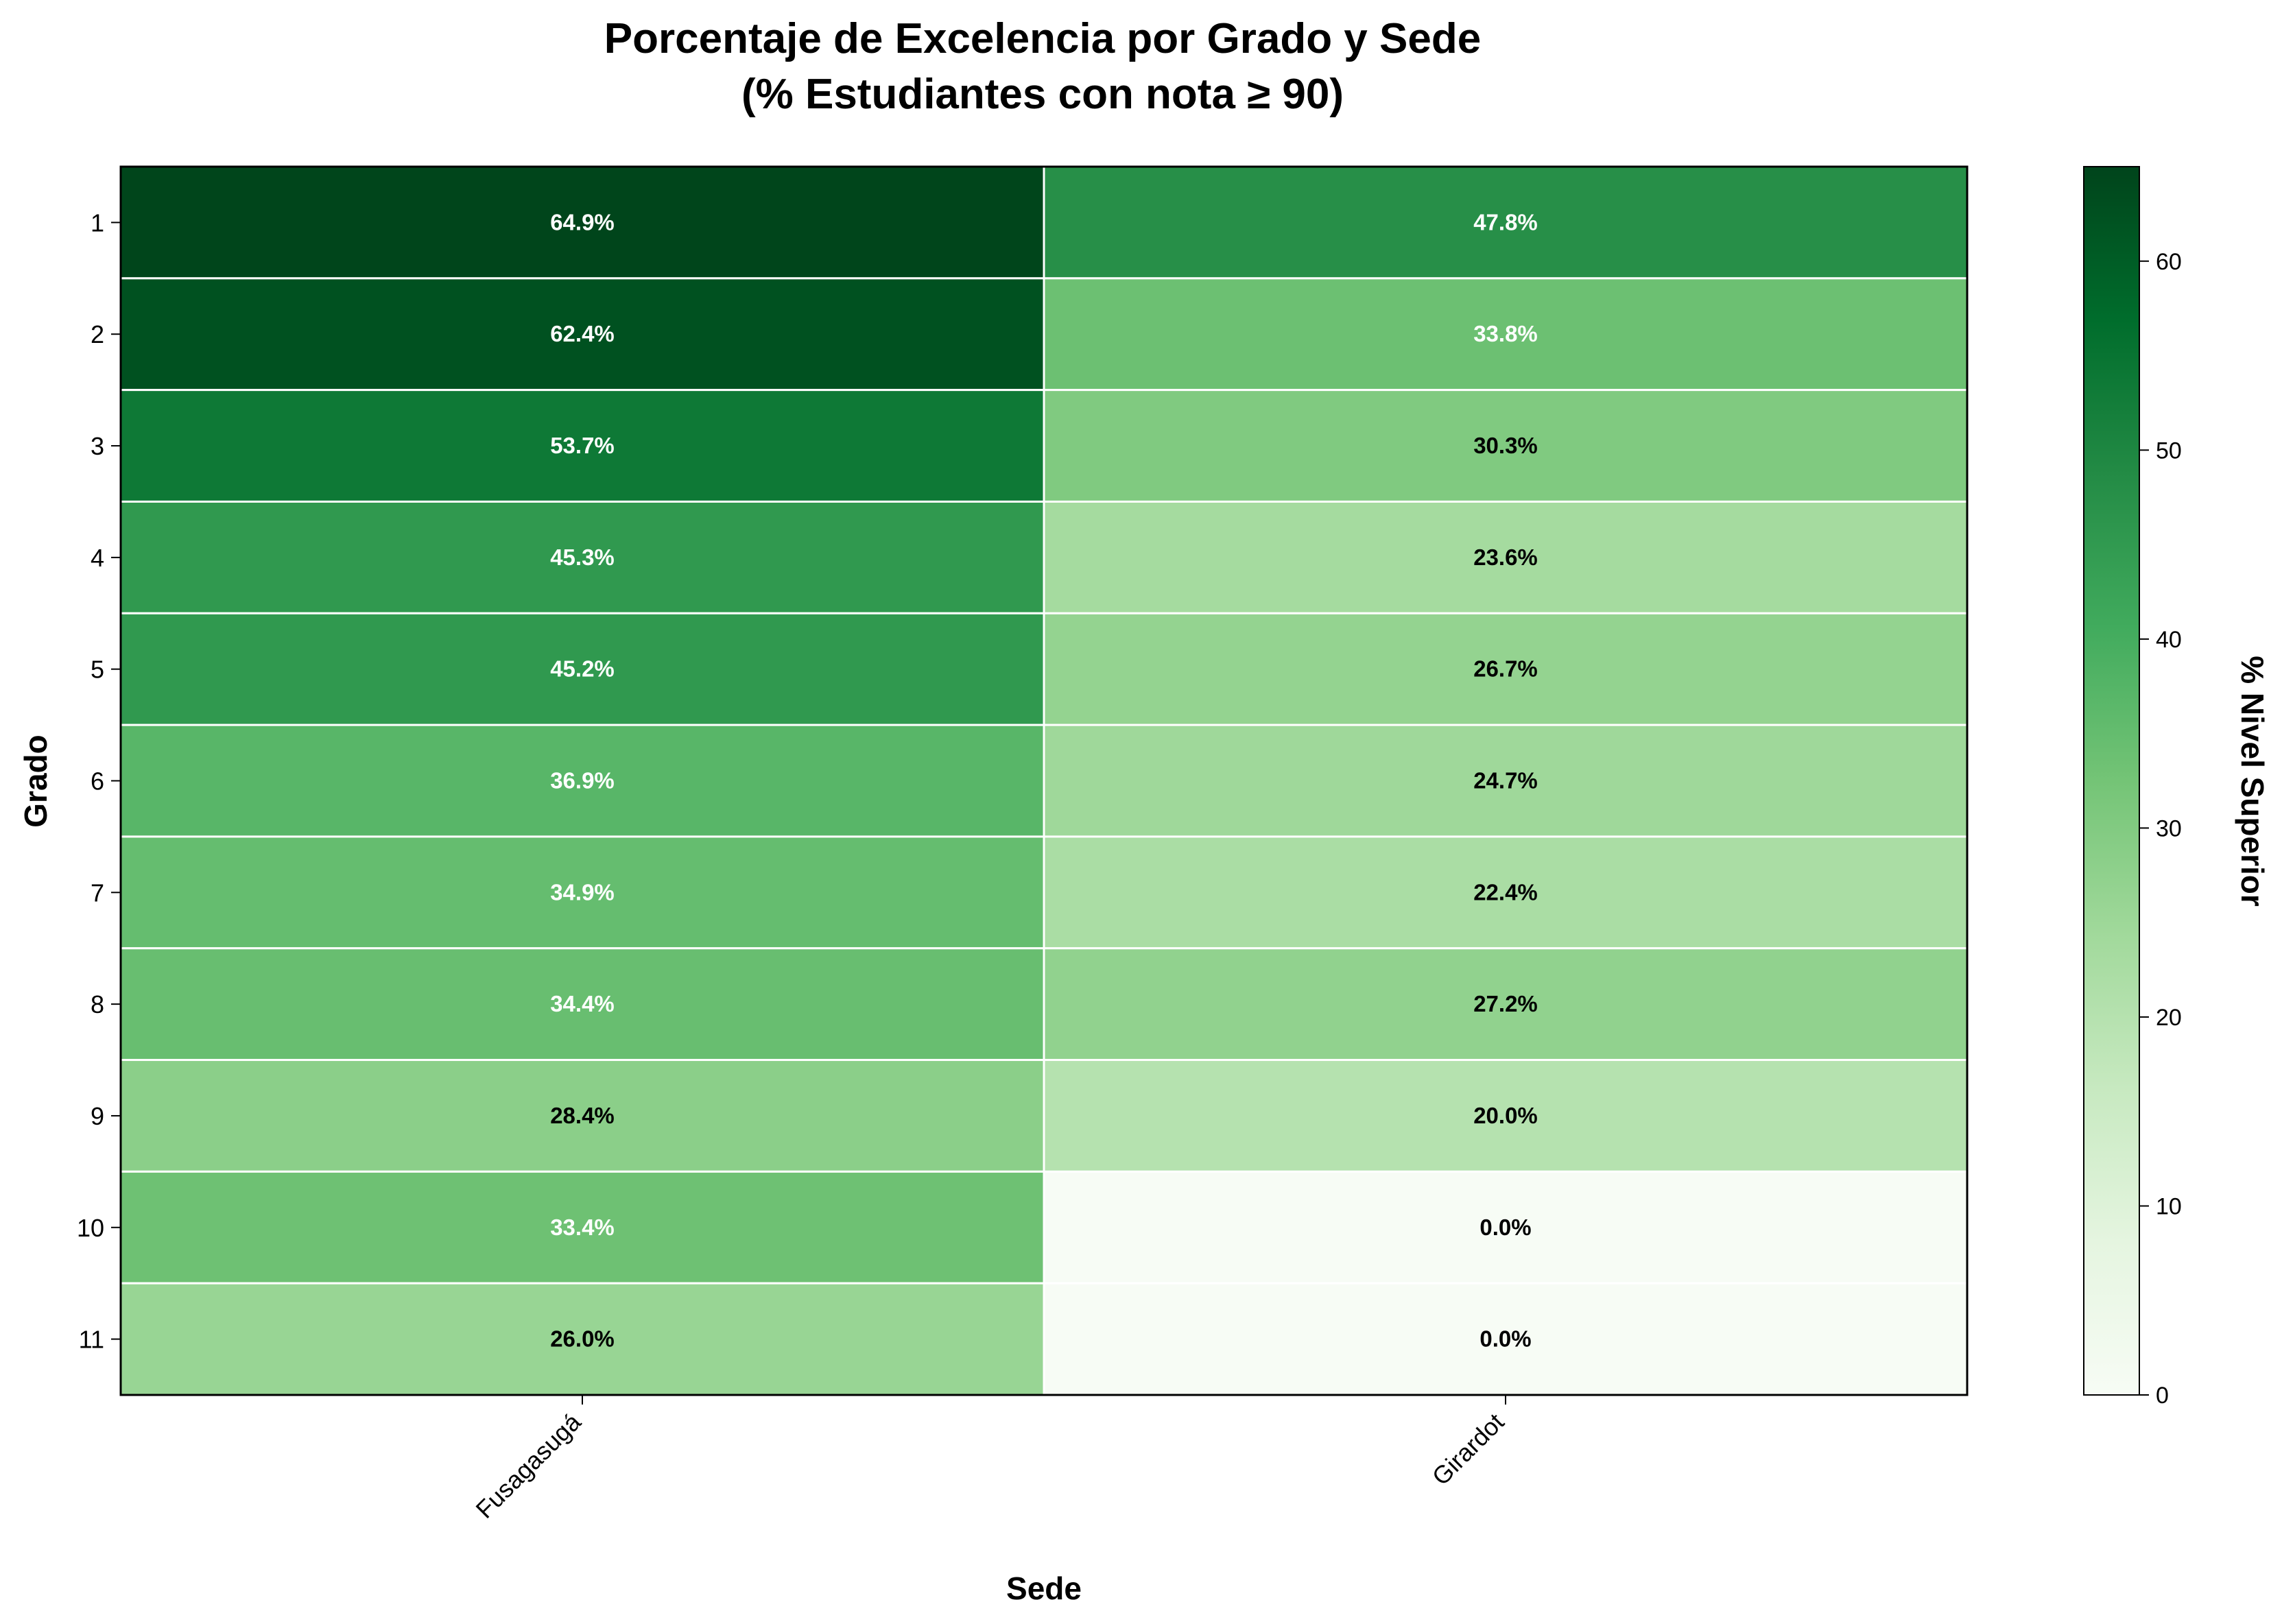 The height and width of the screenshot is (1624, 2282). What do you see at coordinates (2169, 262) in the screenshot?
I see `colorbar-tick-label: 60` at bounding box center [2169, 262].